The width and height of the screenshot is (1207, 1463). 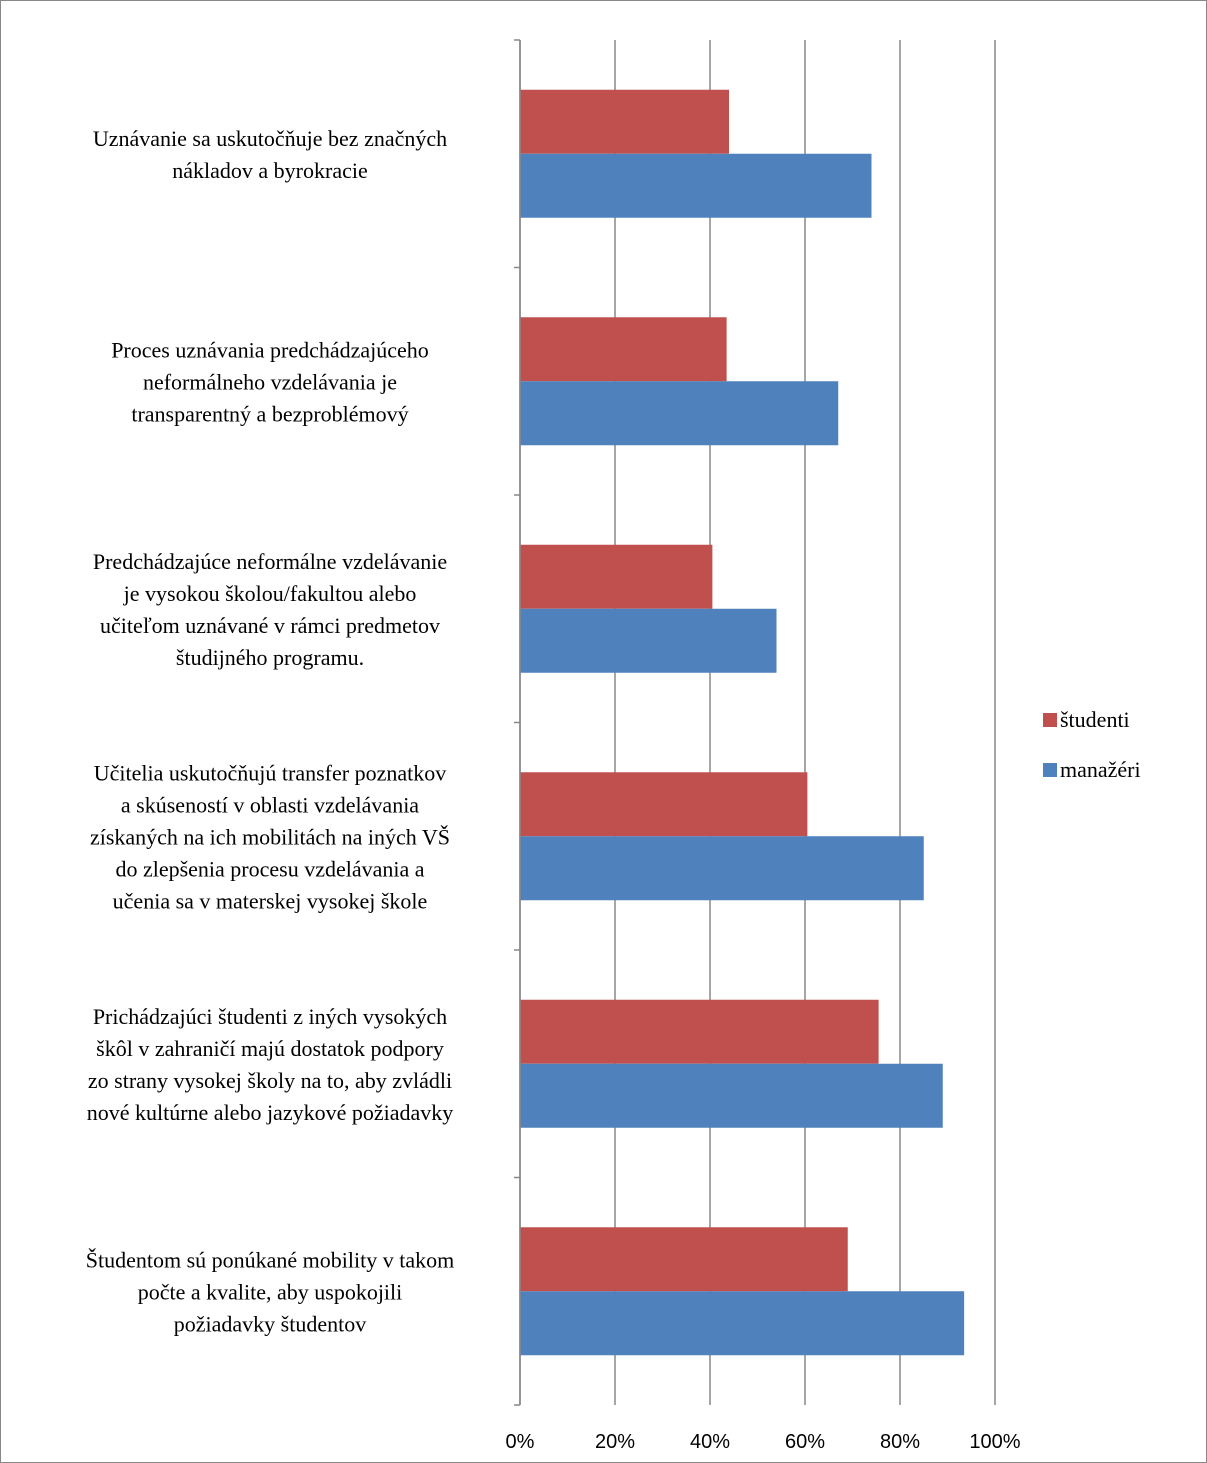 I want to click on x-tick-label: 80%, so click(x=900, y=1442).